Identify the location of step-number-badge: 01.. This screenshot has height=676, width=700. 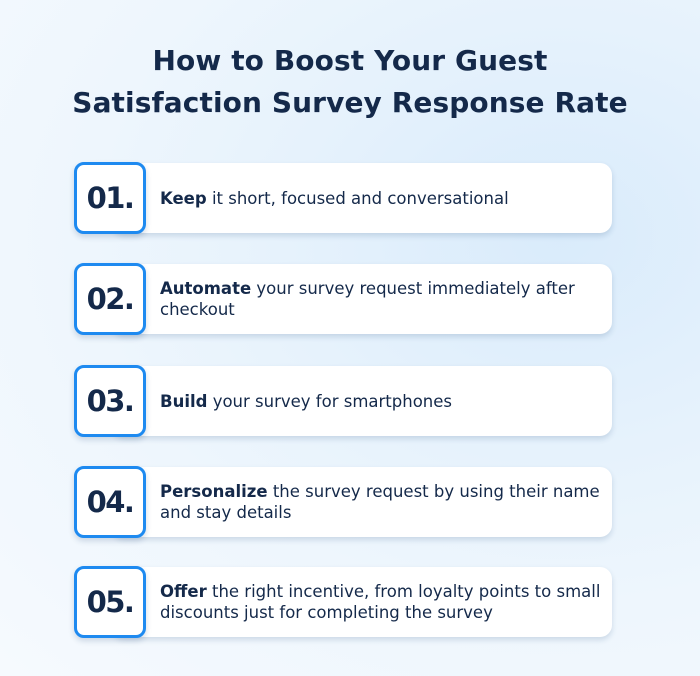
(110, 198).